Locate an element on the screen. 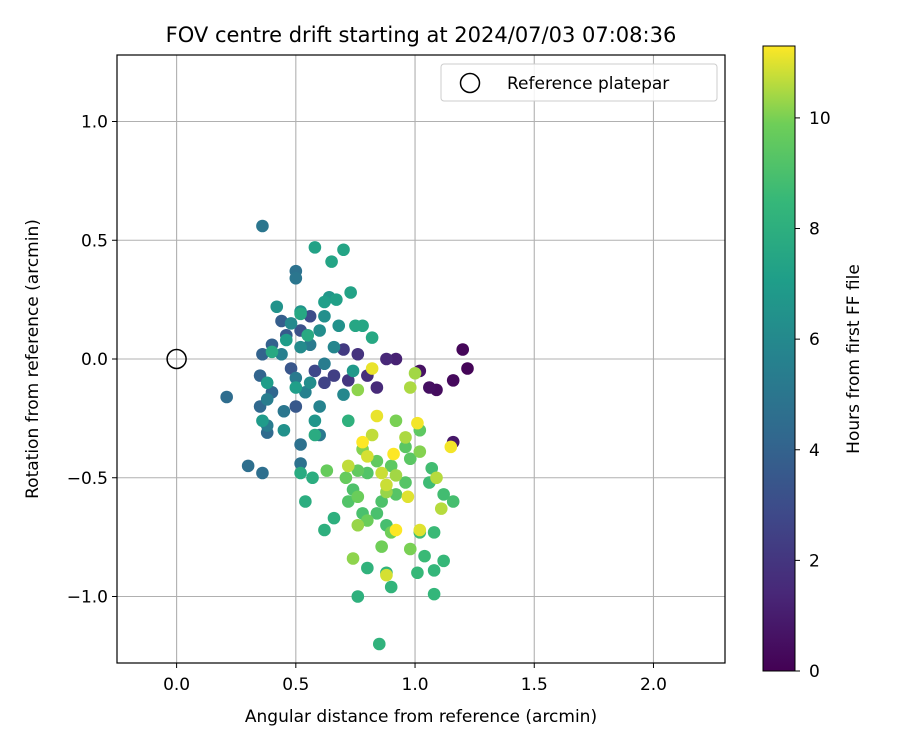  colorbar-tick-label: 0 is located at coordinates (814, 672).